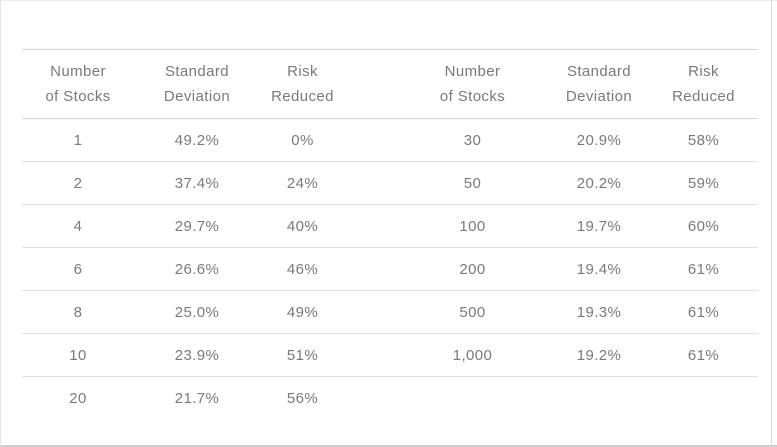 This screenshot has height=447, width=777. I want to click on table-cell: 49%, so click(302, 312).